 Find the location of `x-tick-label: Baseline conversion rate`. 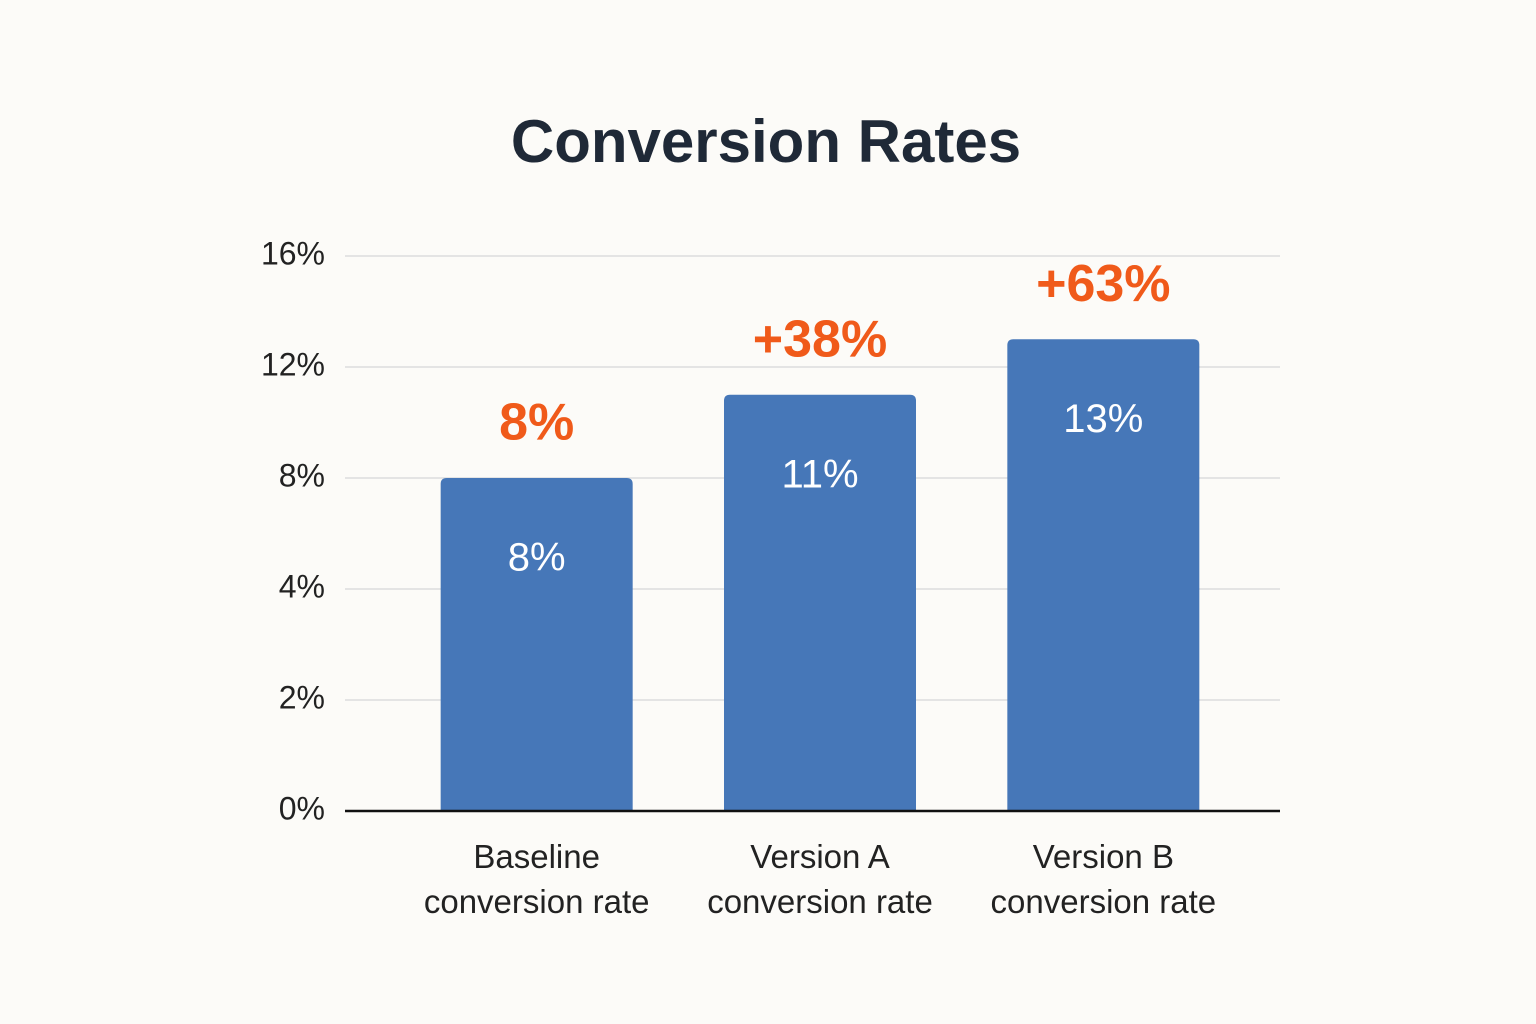

x-tick-label: Baseline conversion rate is located at coordinates (536, 879).